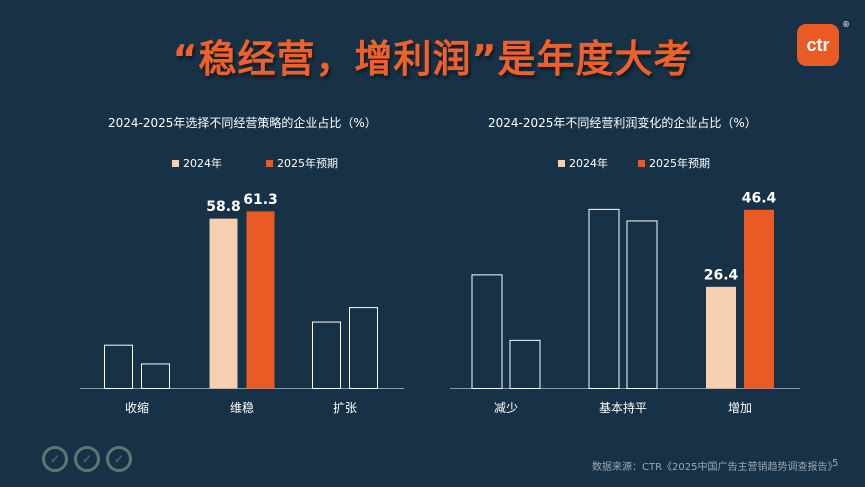 The height and width of the screenshot is (487, 865). Describe the element at coordinates (525, 364) in the screenshot. I see `bar-减少-2025` at that location.